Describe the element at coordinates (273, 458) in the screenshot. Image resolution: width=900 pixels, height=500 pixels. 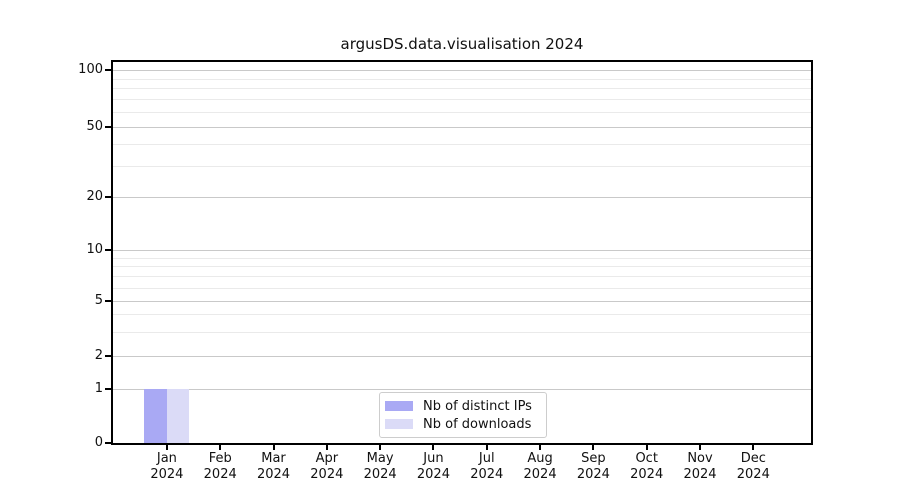
I see `x-tick-month: Mar` at that location.